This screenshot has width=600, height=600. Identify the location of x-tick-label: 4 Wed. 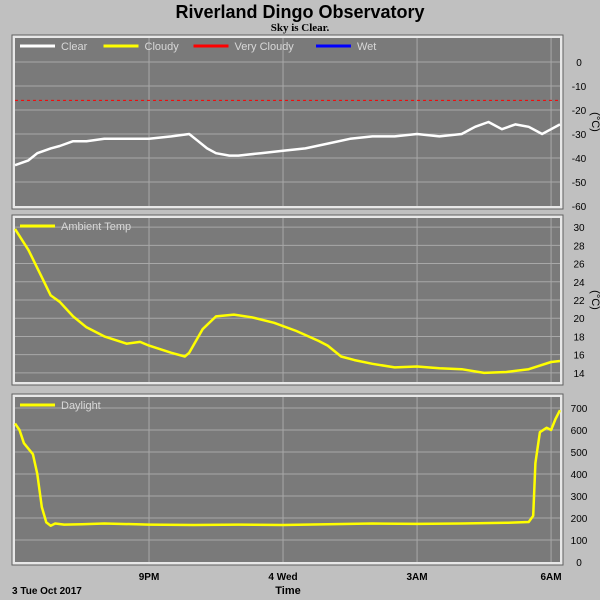
(282, 577).